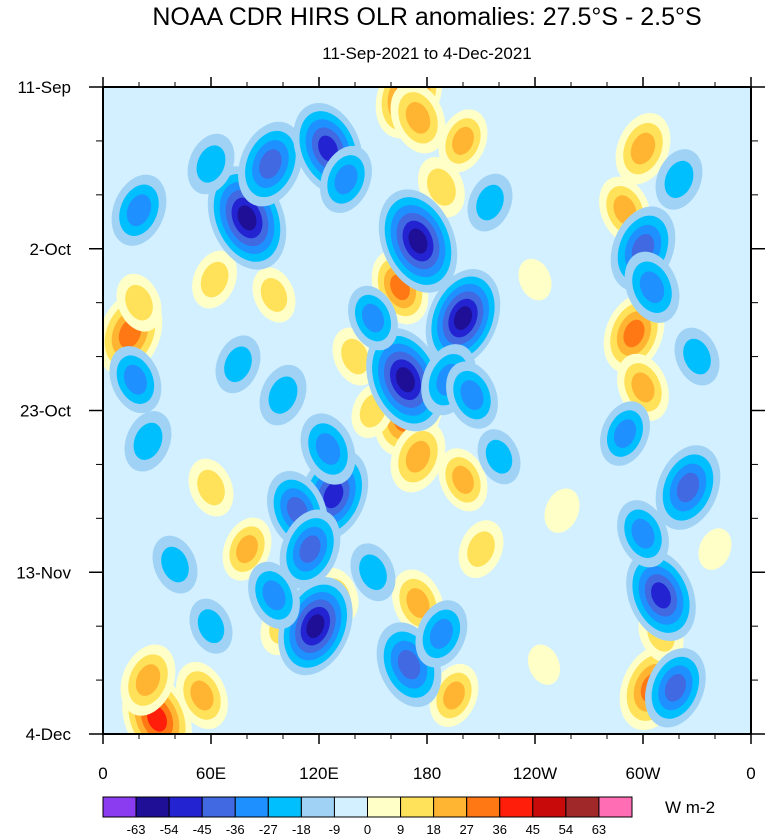 The width and height of the screenshot is (770, 835). What do you see at coordinates (319, 773) in the screenshot?
I see `x-tick-label: 120E` at bounding box center [319, 773].